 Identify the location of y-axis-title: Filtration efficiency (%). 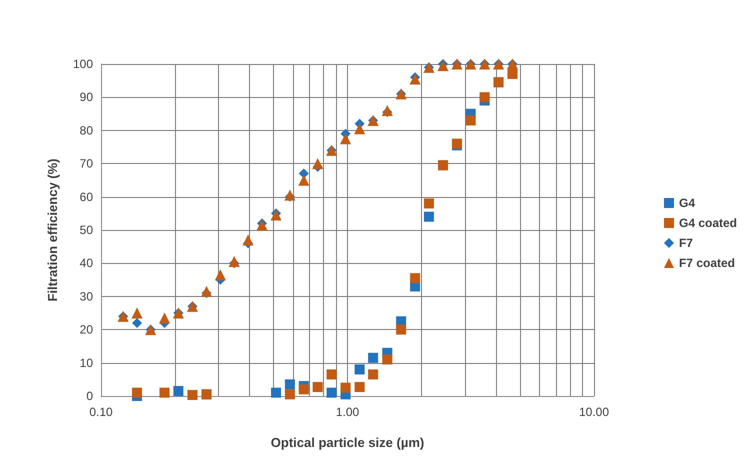
(52, 230).